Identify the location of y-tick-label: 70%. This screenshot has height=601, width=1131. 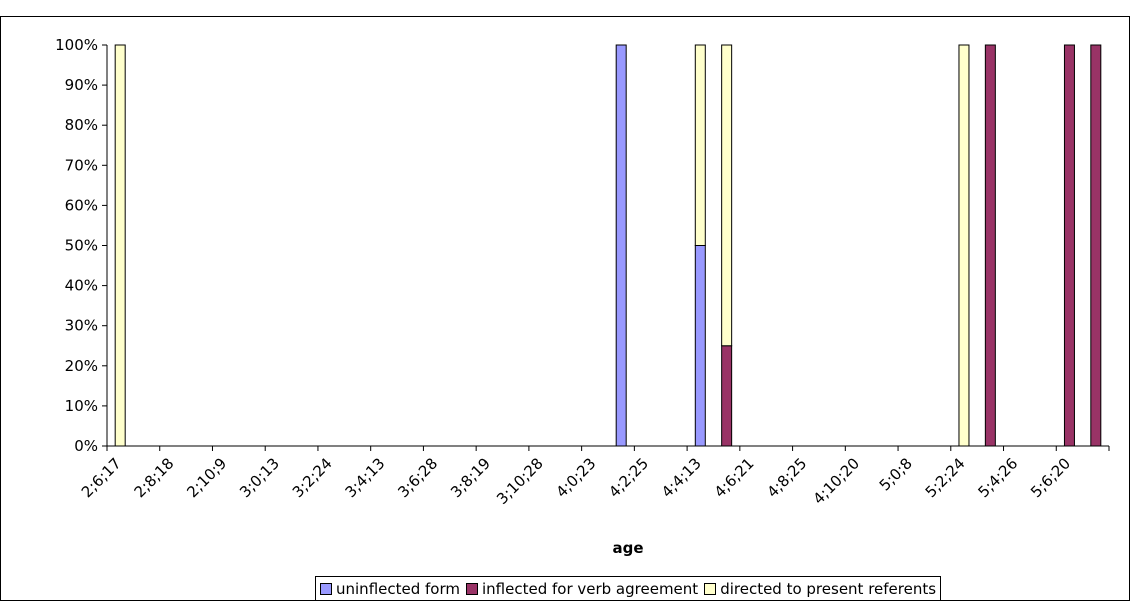
(81, 165).